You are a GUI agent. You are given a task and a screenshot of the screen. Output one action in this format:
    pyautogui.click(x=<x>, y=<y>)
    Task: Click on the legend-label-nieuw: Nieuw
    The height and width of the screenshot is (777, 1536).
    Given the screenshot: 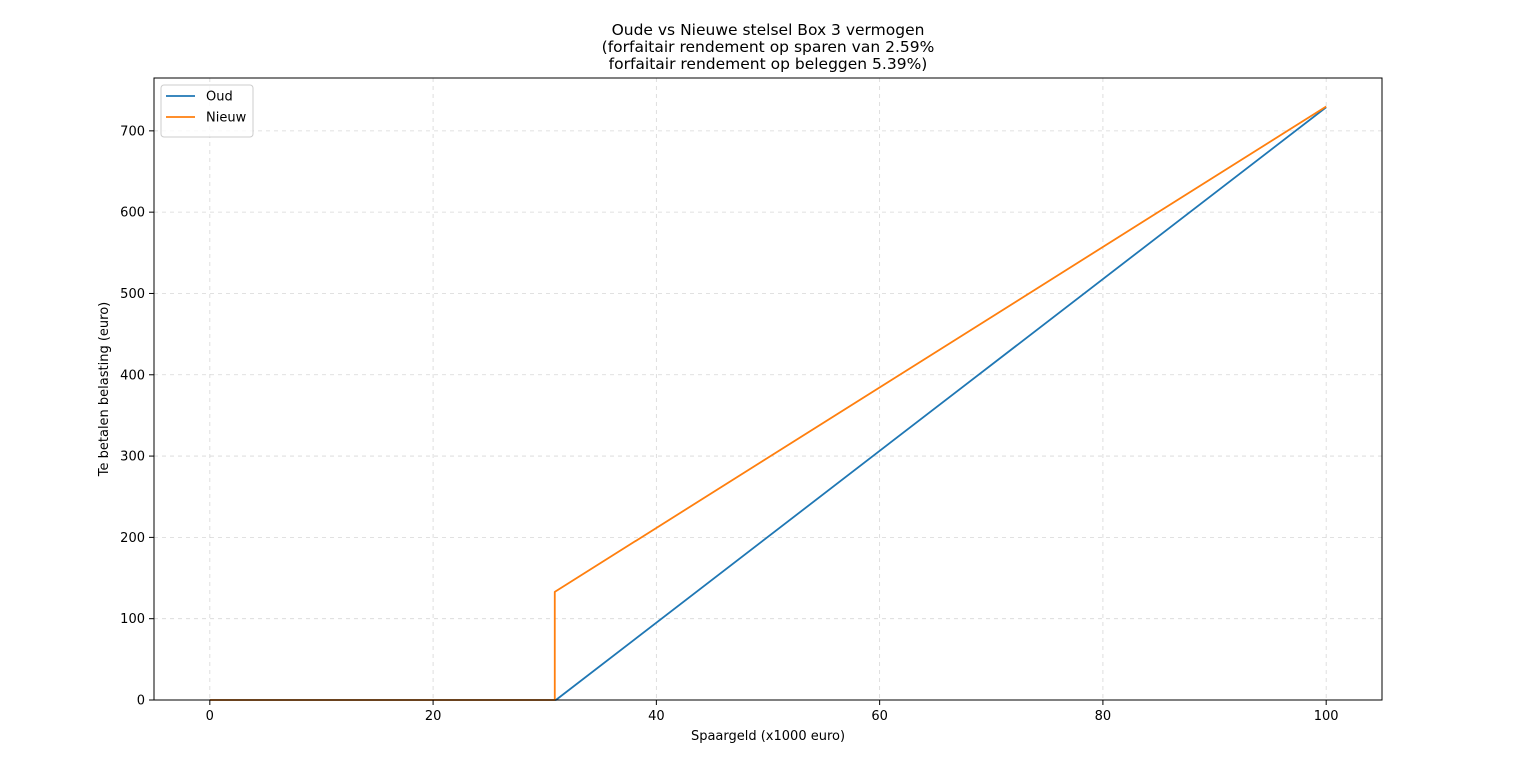 What is the action you would take?
    pyautogui.click(x=226, y=118)
    